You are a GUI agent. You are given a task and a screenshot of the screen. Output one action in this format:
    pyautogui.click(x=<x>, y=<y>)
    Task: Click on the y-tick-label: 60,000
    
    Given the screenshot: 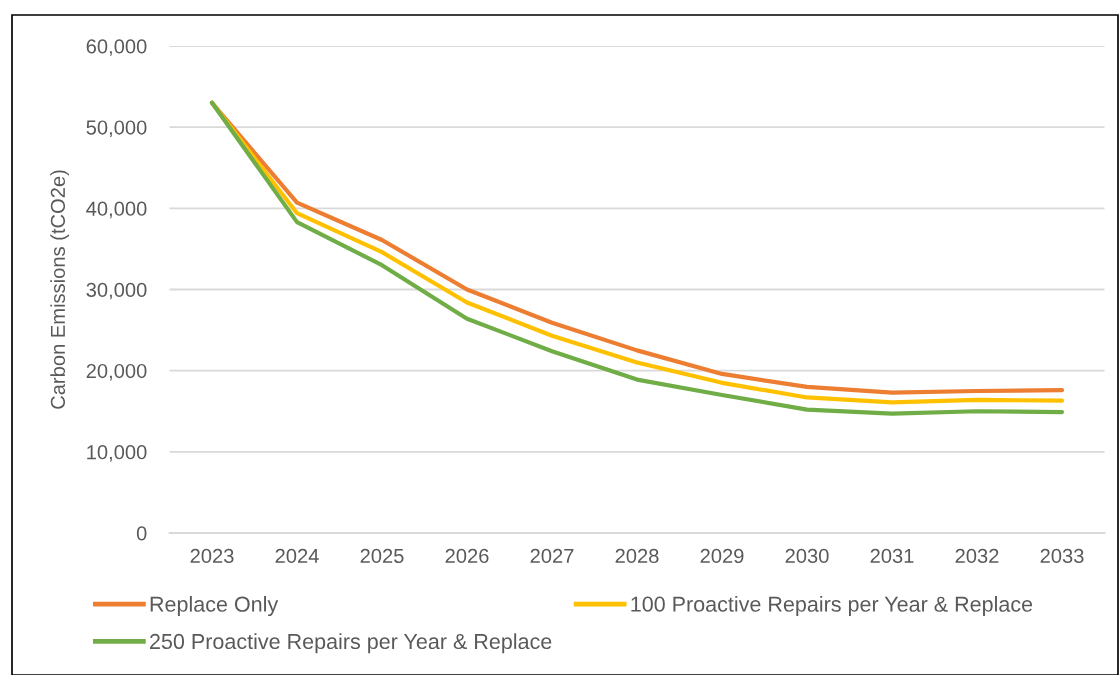 What is the action you would take?
    pyautogui.click(x=116, y=47)
    